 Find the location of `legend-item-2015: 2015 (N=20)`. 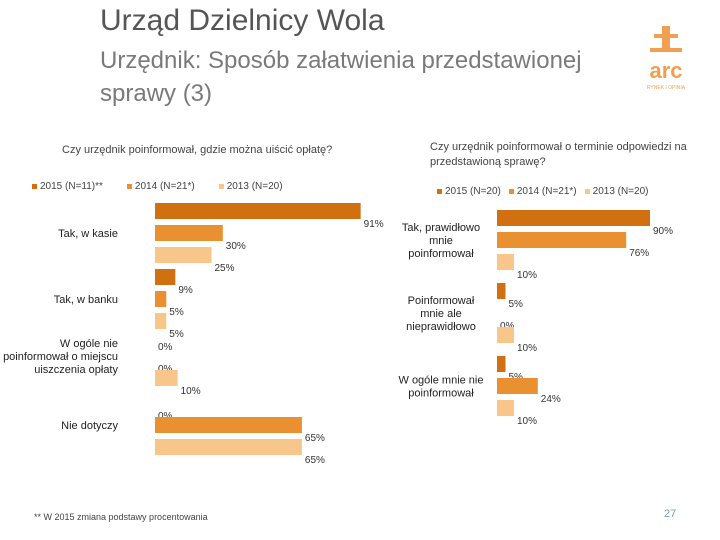

legend-item-2015: 2015 (N=20) is located at coordinates (469, 191).